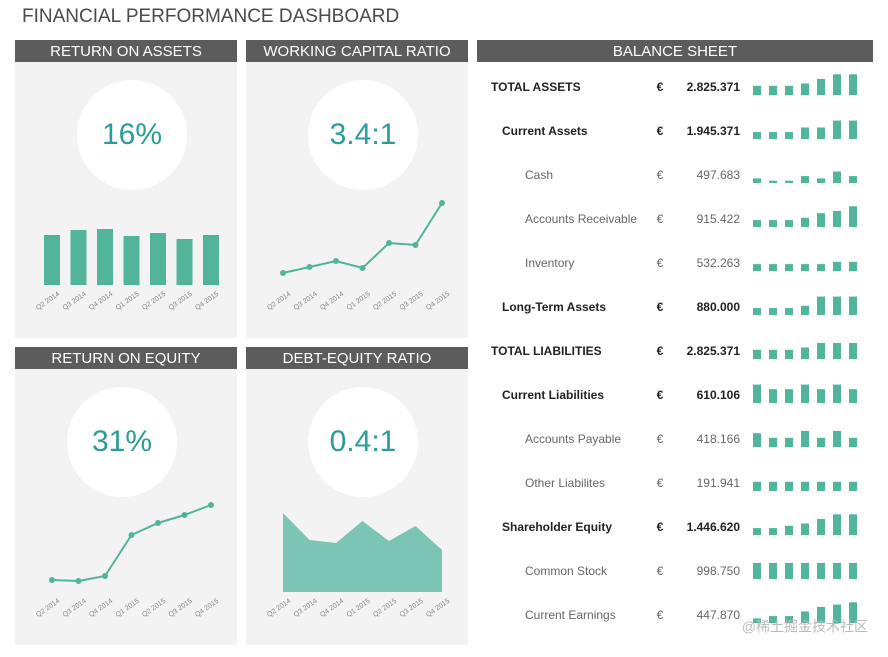 Image resolution: width=888 pixels, height=657 pixels. I want to click on panel-title: DEBT-EQUITY RATIO, so click(357, 358).